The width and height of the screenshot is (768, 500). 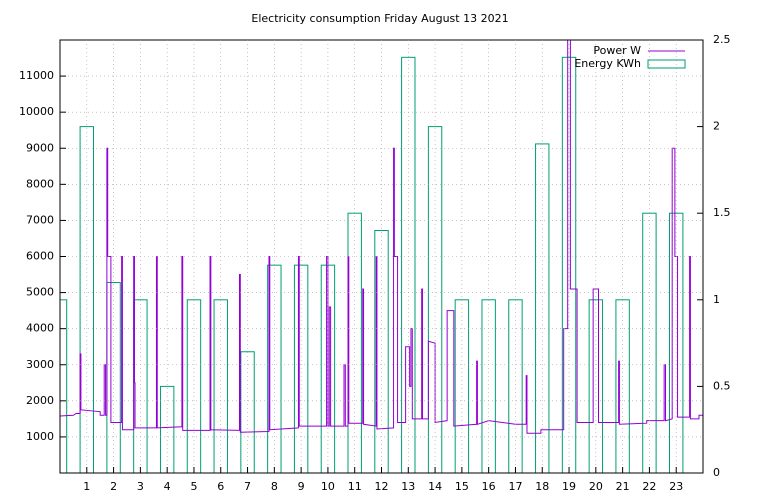 I want to click on y2-tick-label: 0.5, so click(x=722, y=385).